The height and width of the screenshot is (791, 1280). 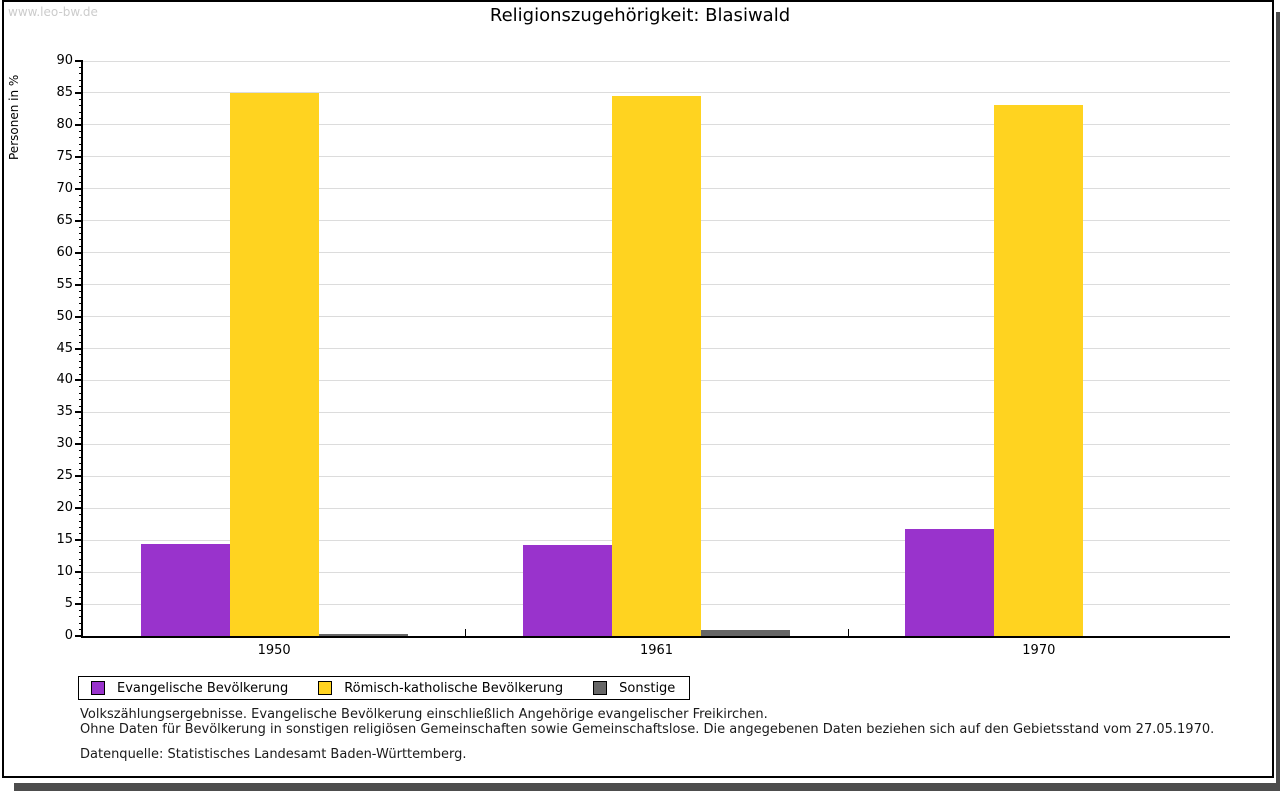 I want to click on y-tick-label: 15, so click(x=64, y=540).